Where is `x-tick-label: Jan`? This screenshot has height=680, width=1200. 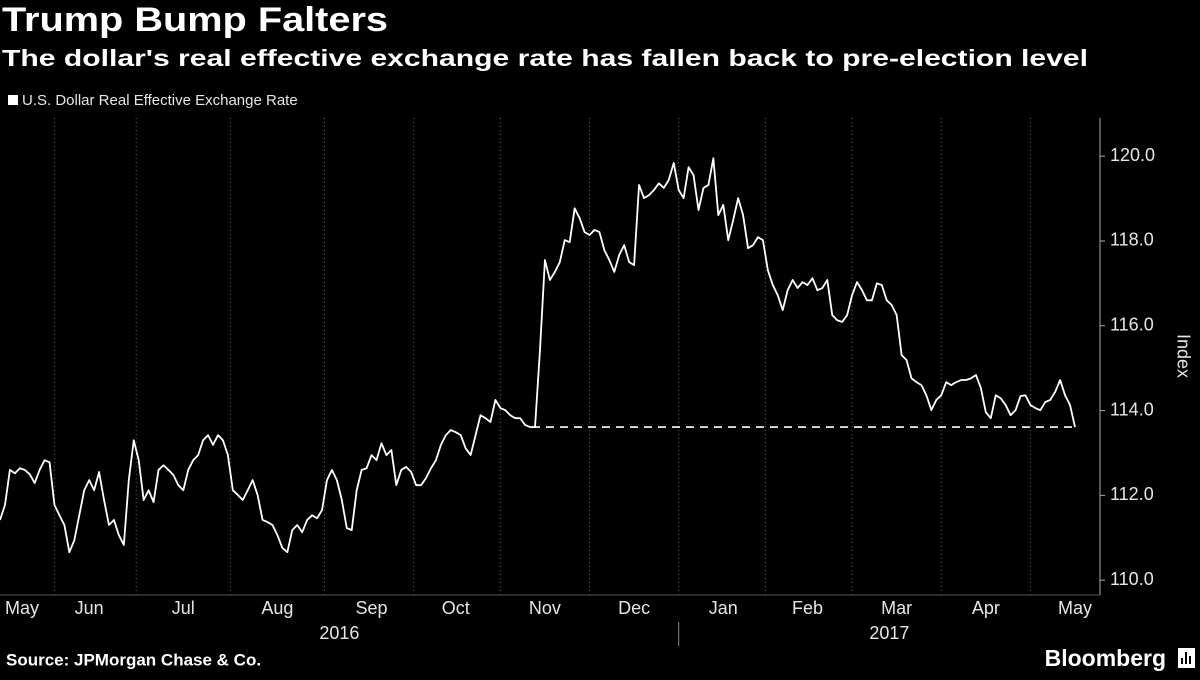
x-tick-label: Jan is located at coordinates (723, 608).